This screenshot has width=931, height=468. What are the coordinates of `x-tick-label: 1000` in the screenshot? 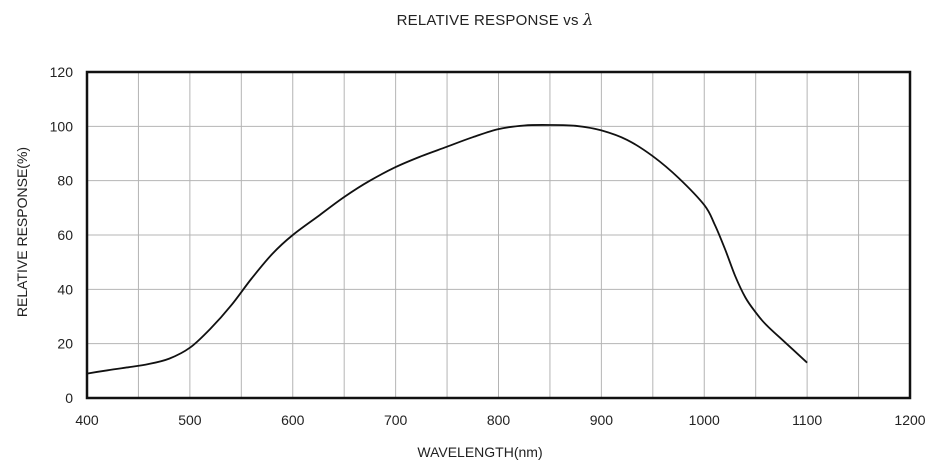 It's located at (704, 420).